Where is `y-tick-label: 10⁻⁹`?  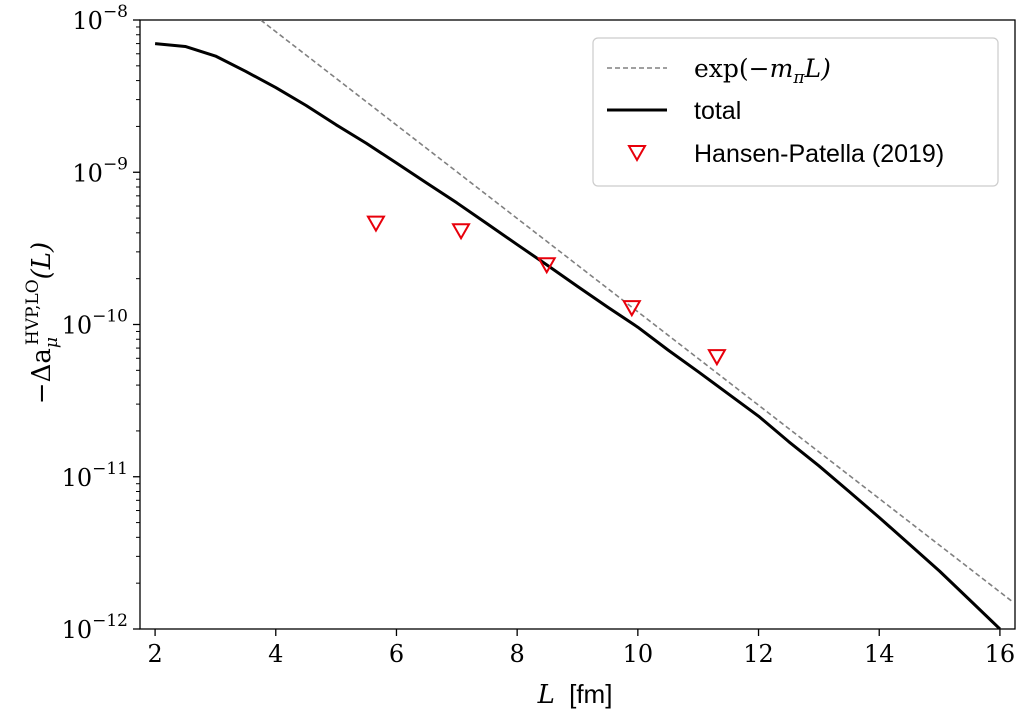 y-tick-label: 10⁻⁹ is located at coordinates (100, 170).